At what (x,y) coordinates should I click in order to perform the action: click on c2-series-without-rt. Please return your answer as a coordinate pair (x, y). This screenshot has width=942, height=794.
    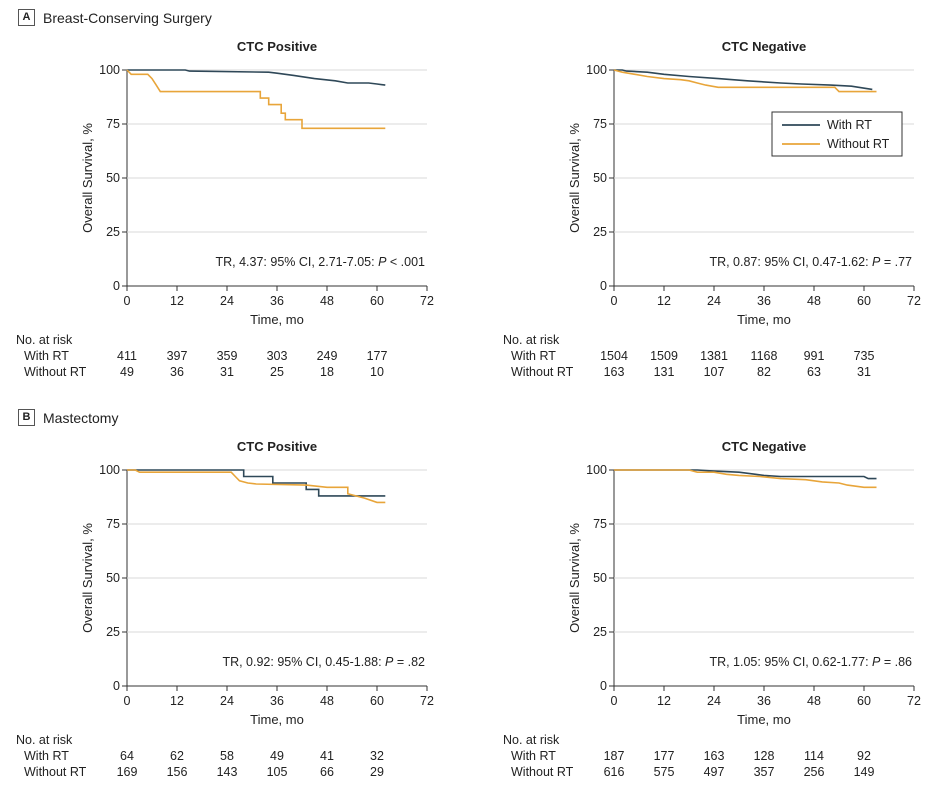
    Looking at the image, I should click on (256, 486).